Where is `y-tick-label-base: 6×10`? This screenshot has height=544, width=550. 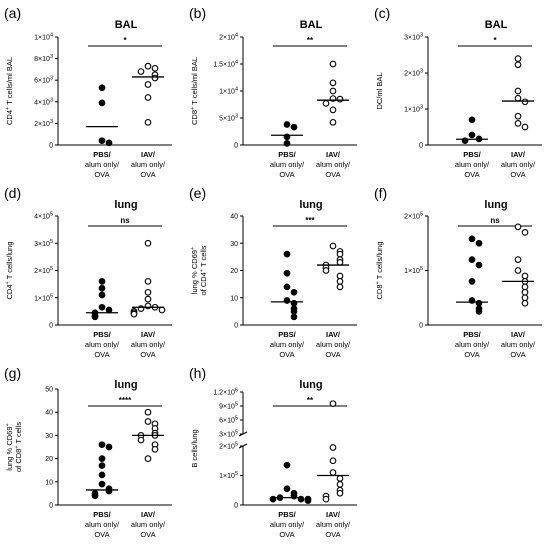
y-tick-label-base: 6×10 is located at coordinates (42, 81).